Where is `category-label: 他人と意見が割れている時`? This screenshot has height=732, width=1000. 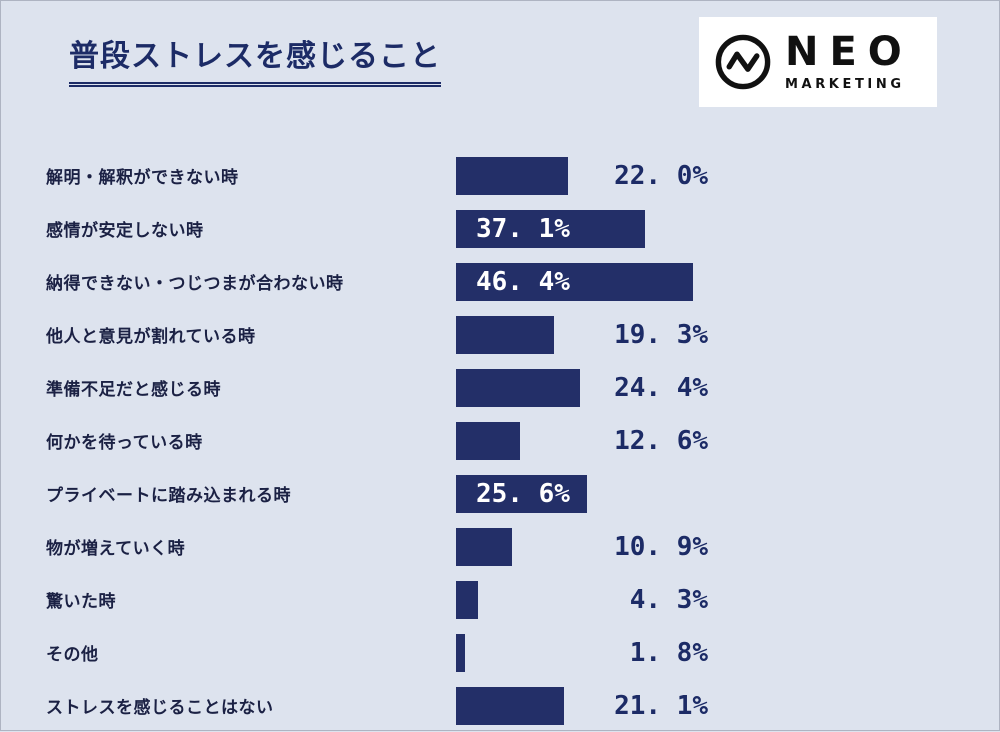
category-label: 他人と意見が割れている時 is located at coordinates (151, 337).